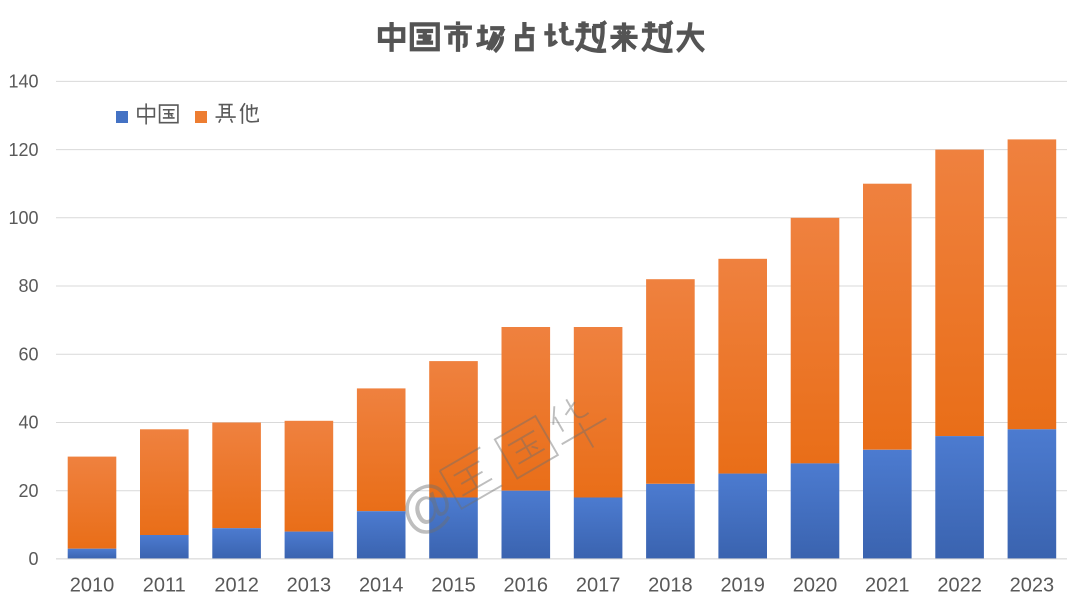  I want to click on svg-text: 2010, so click(92, 586).